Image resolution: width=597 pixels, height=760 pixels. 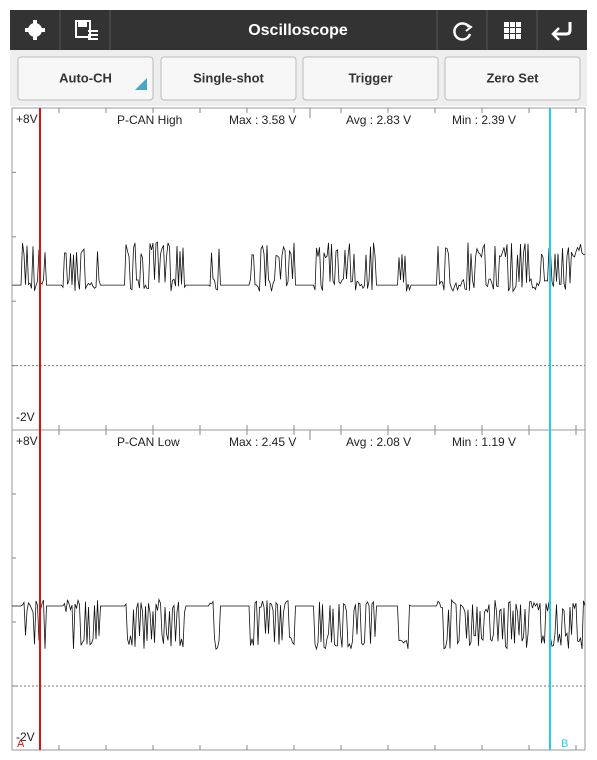 I want to click on avg-value: Avg : 2.08 V, so click(x=378, y=442).